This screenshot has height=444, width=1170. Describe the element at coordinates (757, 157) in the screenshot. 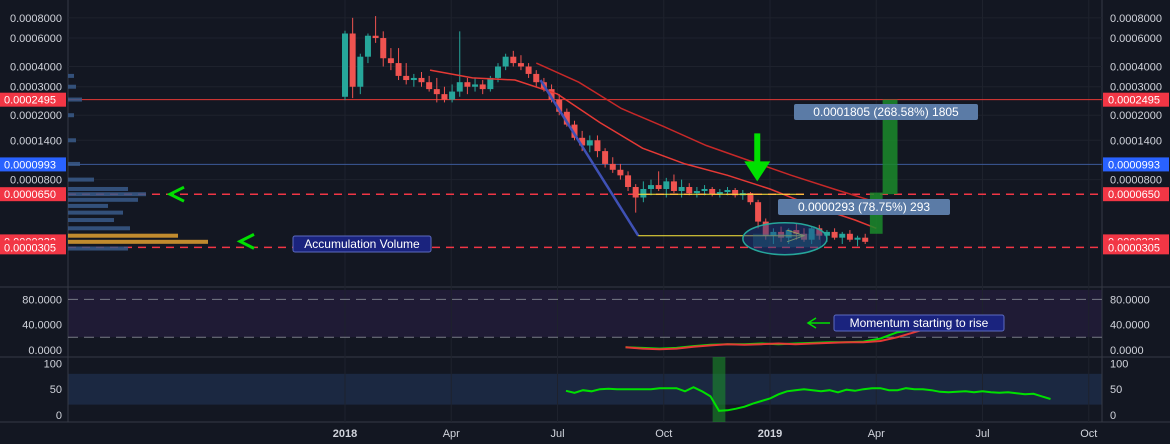

I see `green-down-arrow` at that location.